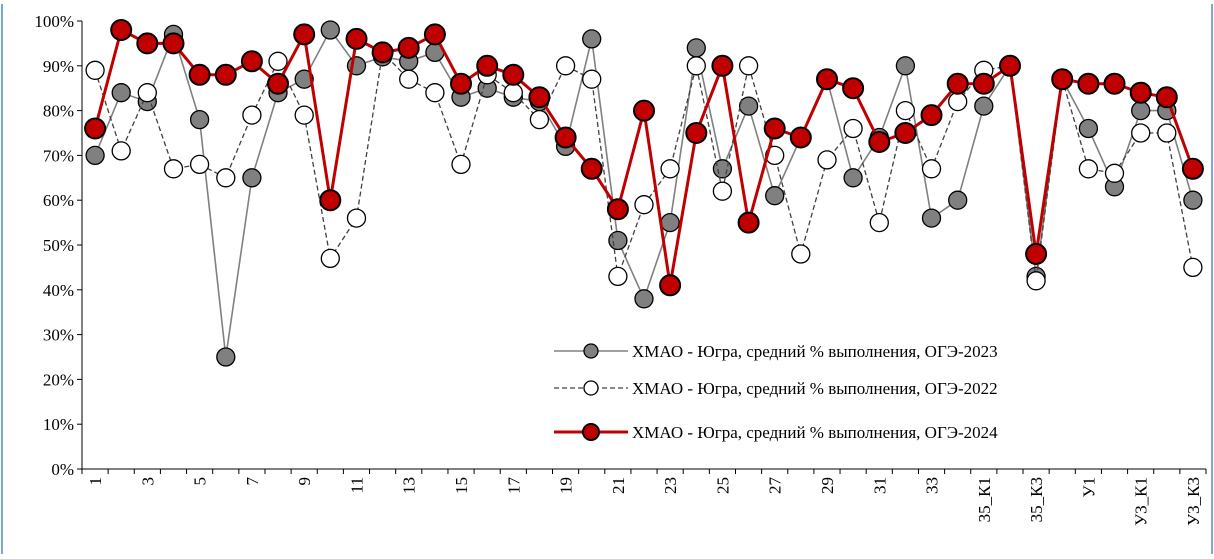 This screenshot has height=559, width=1214. I want to click on x-tick-label: 1, so click(95, 481).